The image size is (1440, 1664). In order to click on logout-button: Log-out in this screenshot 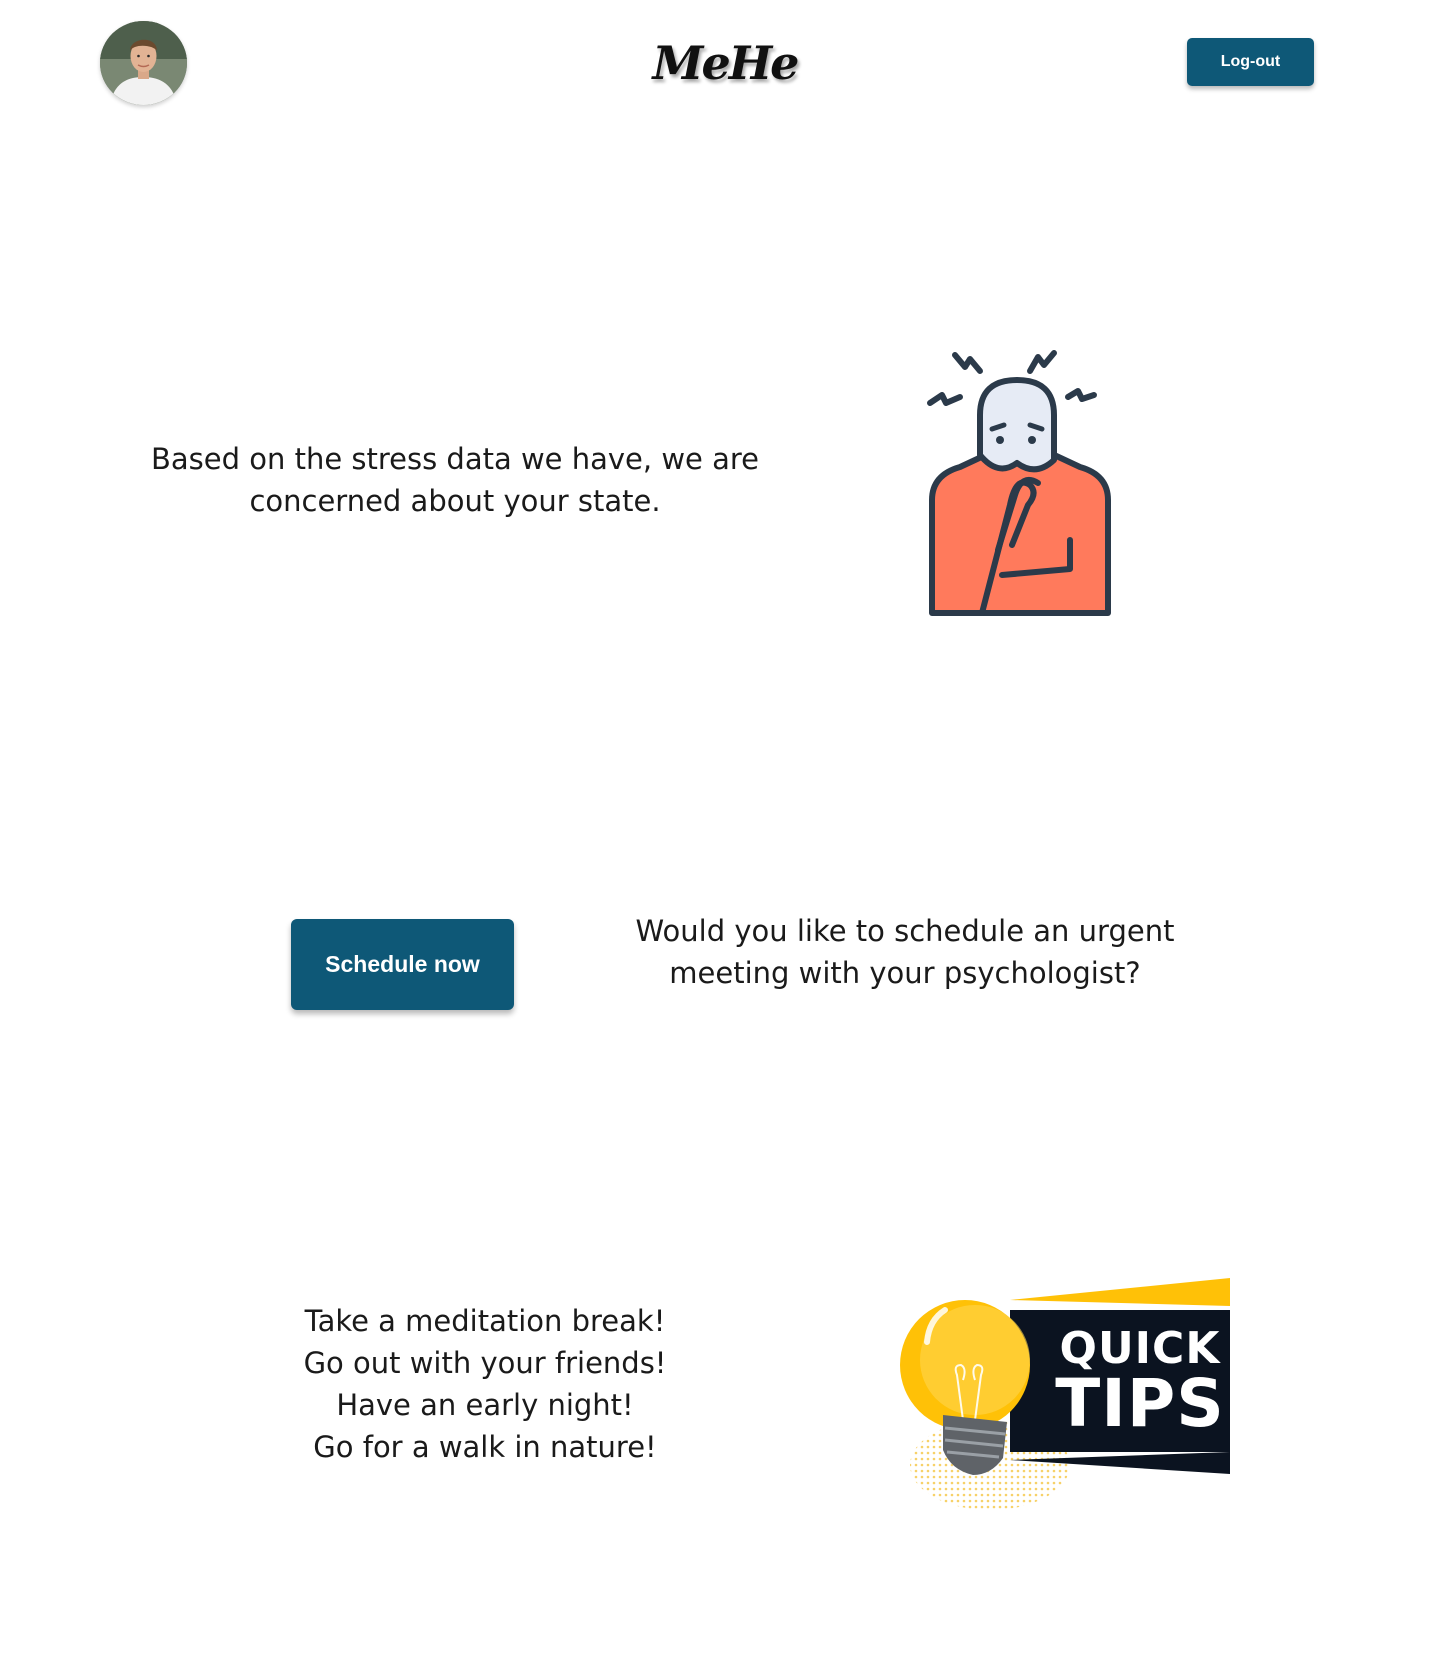, I will do `click(1250, 62)`.